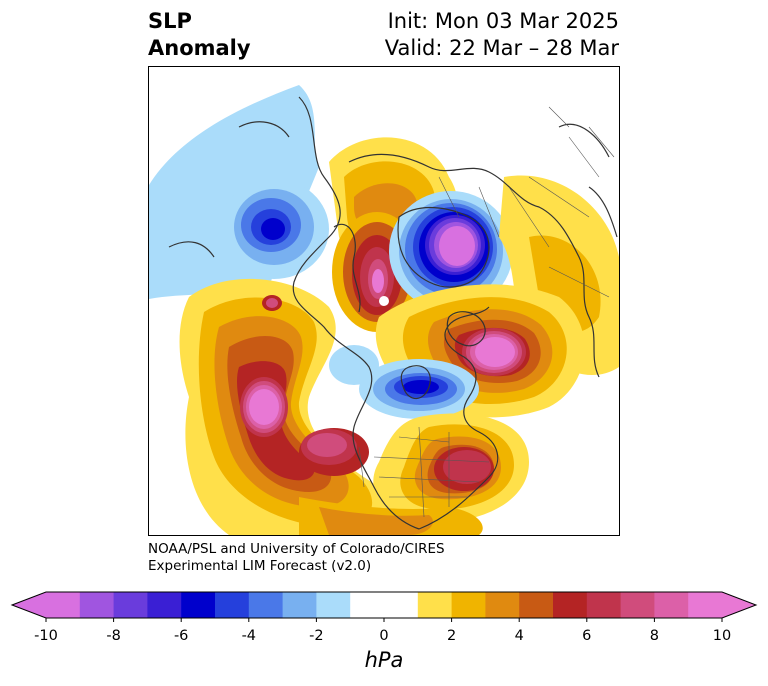 Image resolution: width=768 pixels, height=686 pixels. Describe the element at coordinates (451, 636) in the screenshot. I see `colorbar-tick-label: 2` at that location.